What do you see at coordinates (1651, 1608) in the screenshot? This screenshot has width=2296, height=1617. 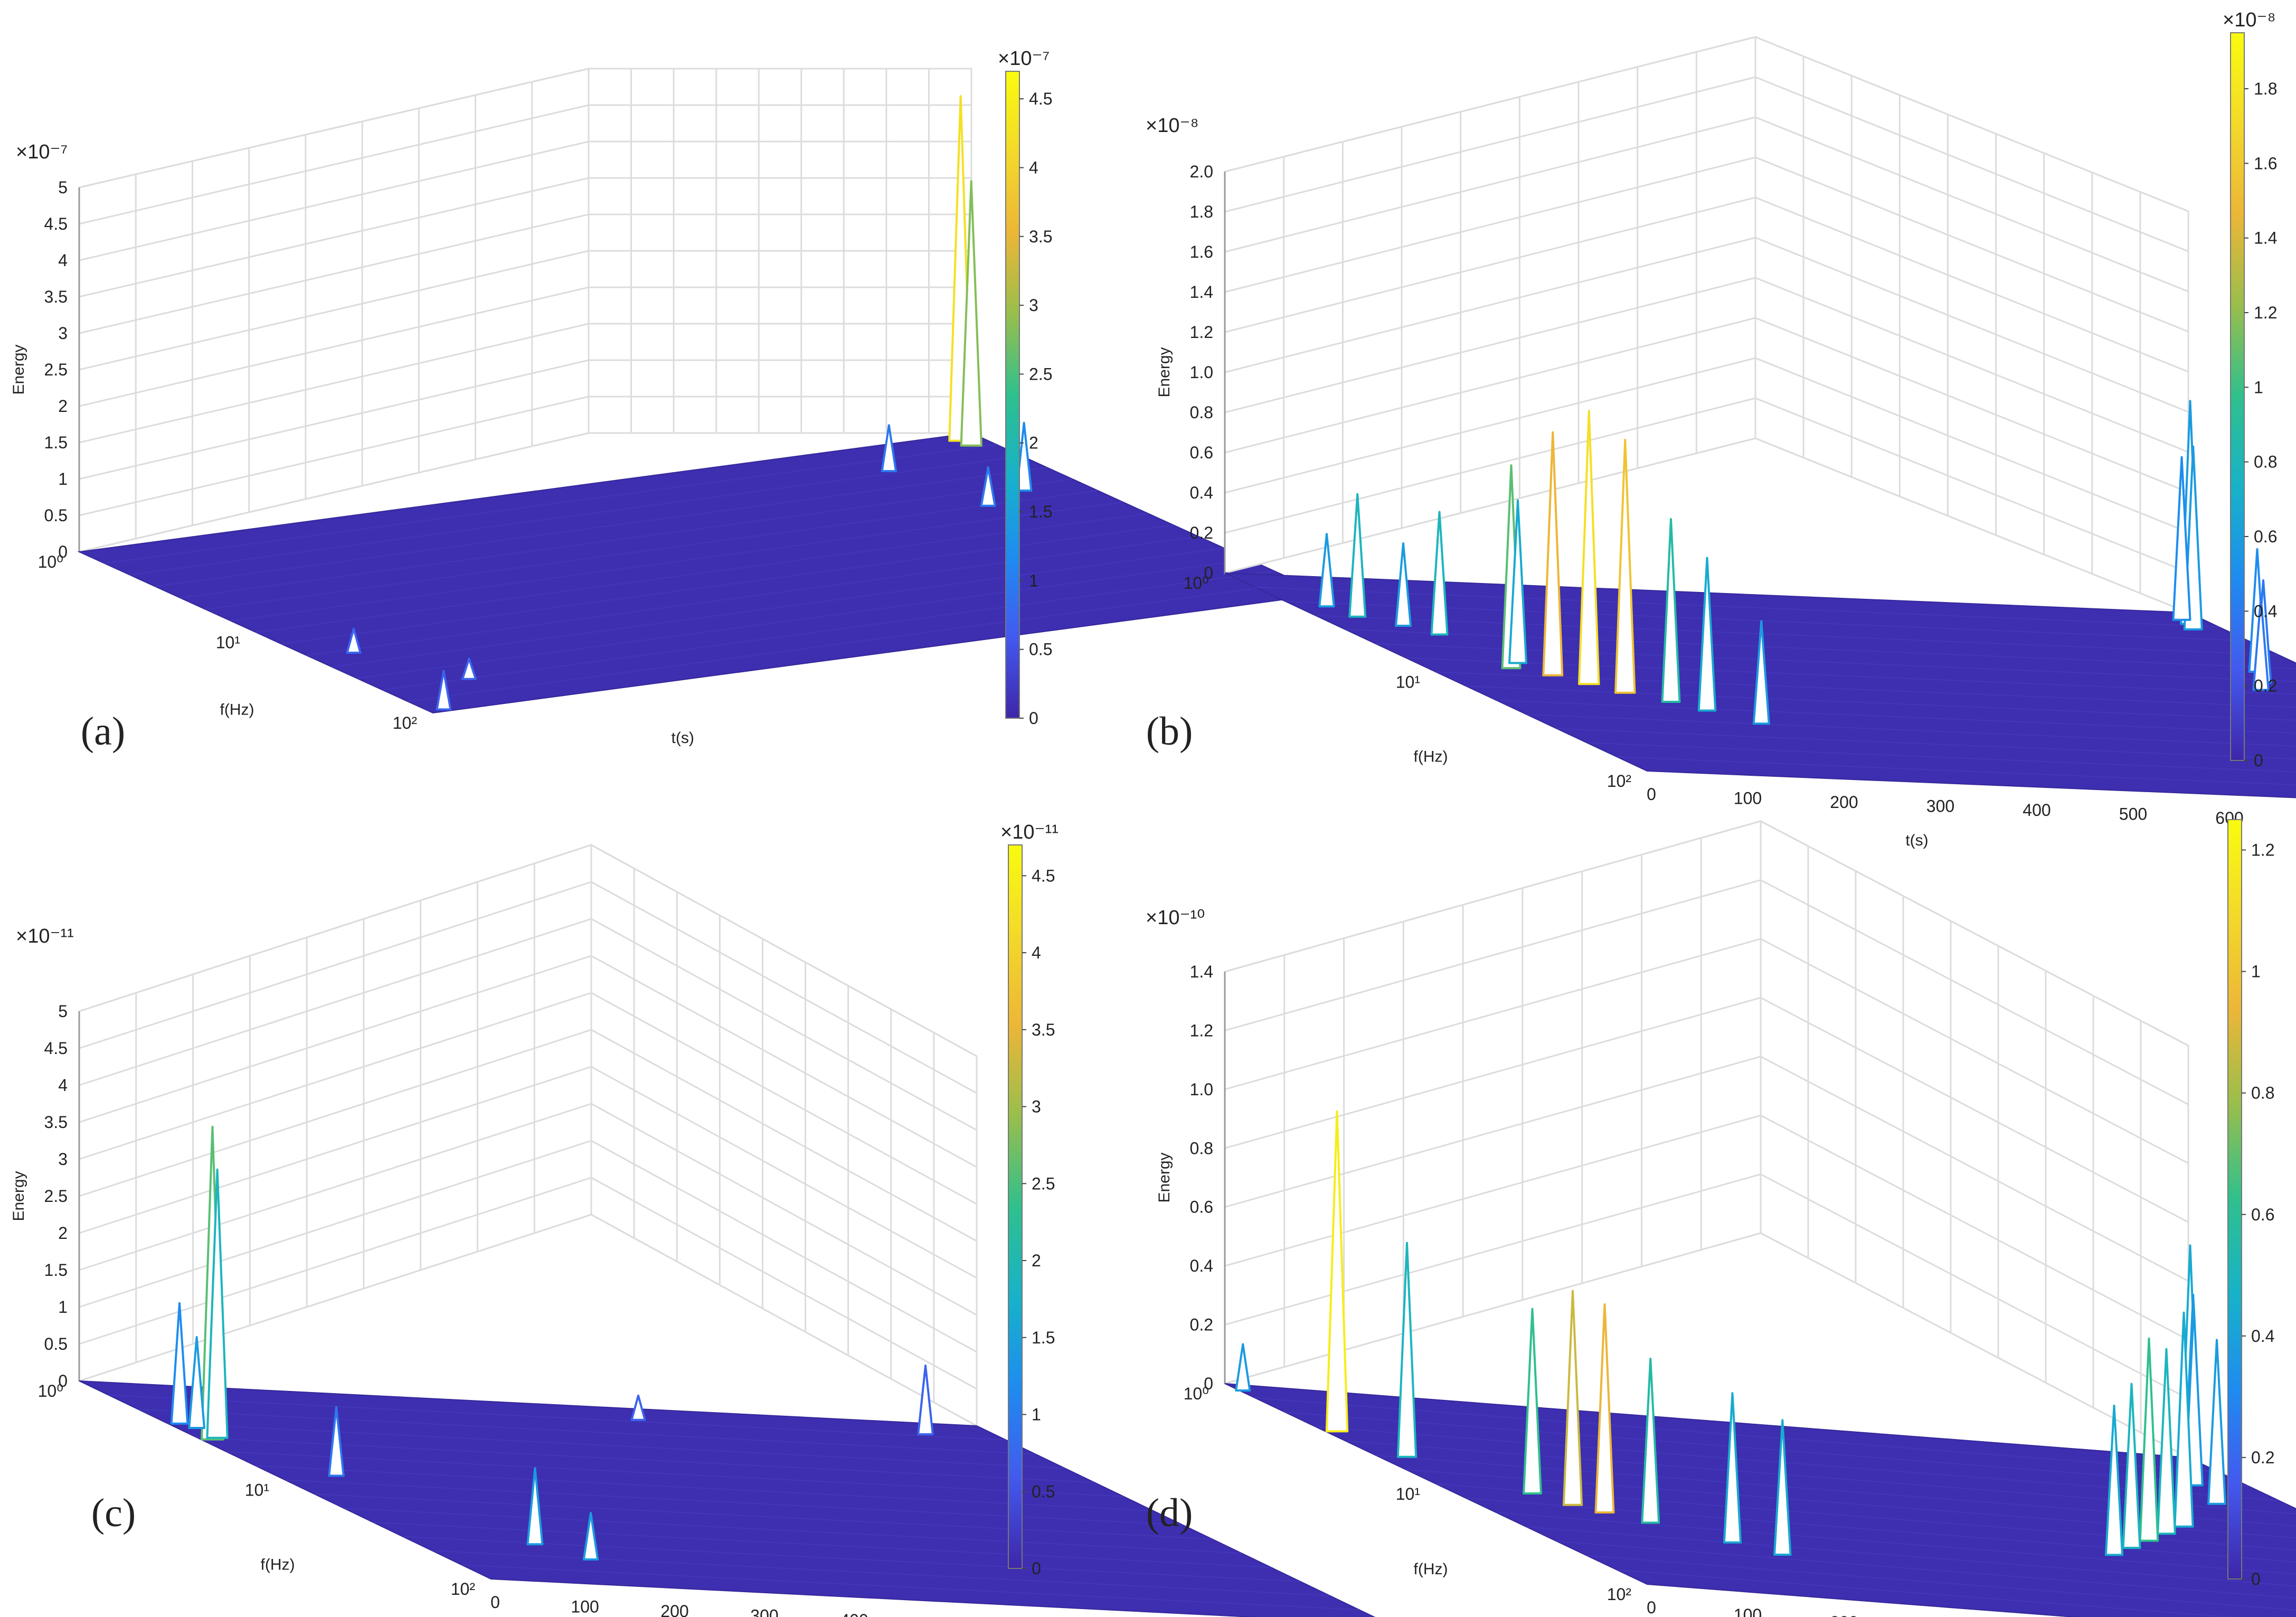 I see `t-tick-label: 0` at bounding box center [1651, 1608].